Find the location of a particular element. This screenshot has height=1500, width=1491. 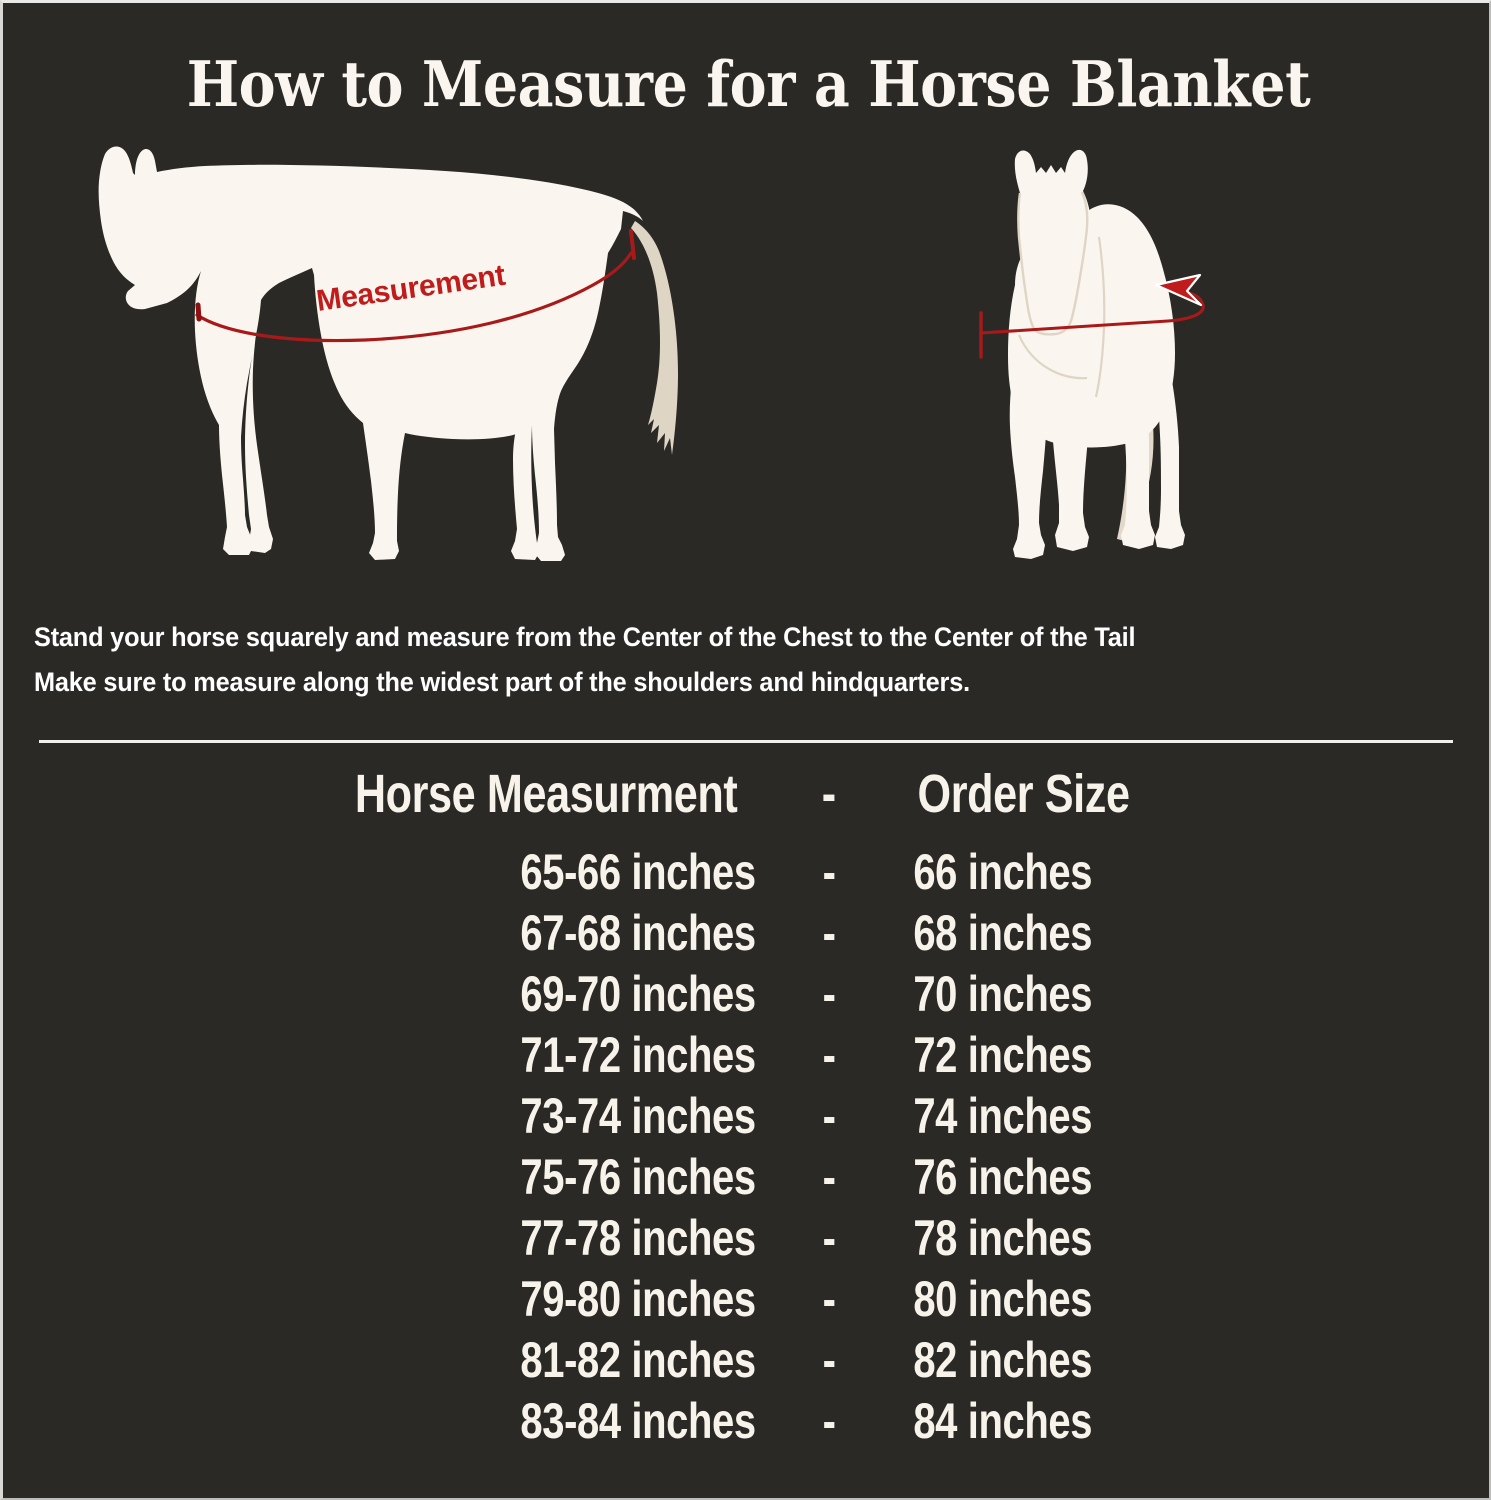

horse-rear-body is located at coordinates (1096, 354).